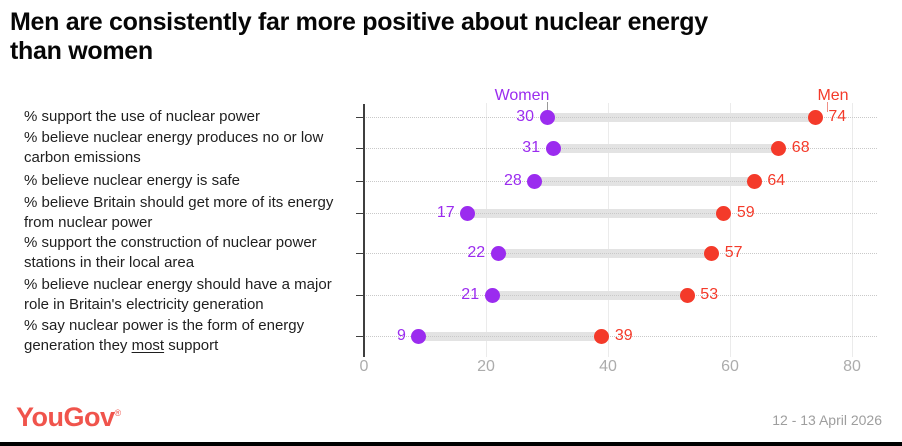 The width and height of the screenshot is (902, 446). I want to click on yougov-logo: YouGov®, so click(68, 417).